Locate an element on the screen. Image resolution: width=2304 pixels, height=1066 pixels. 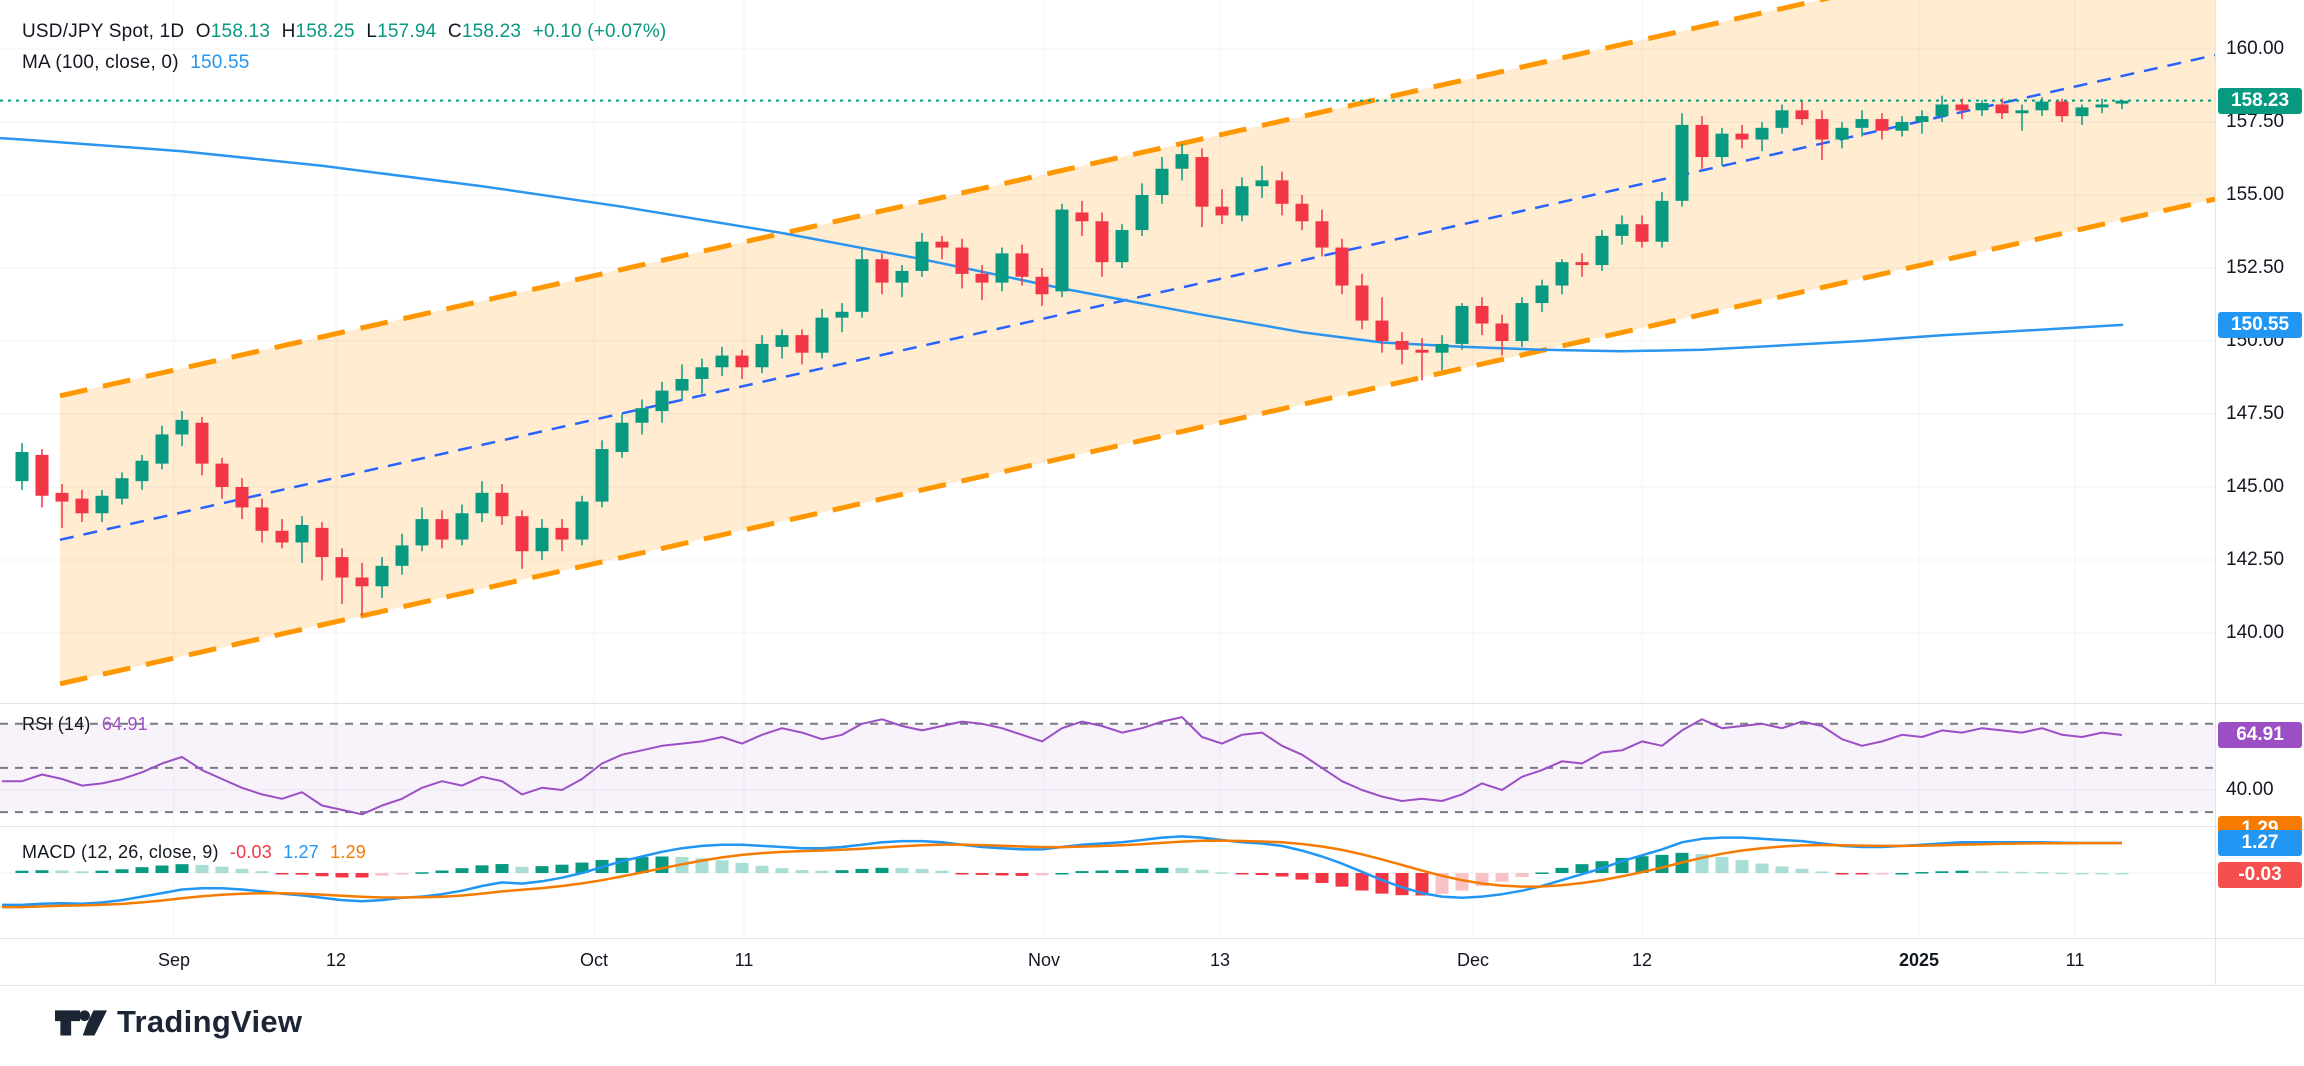
open-value: 158.13 is located at coordinates (240, 31).